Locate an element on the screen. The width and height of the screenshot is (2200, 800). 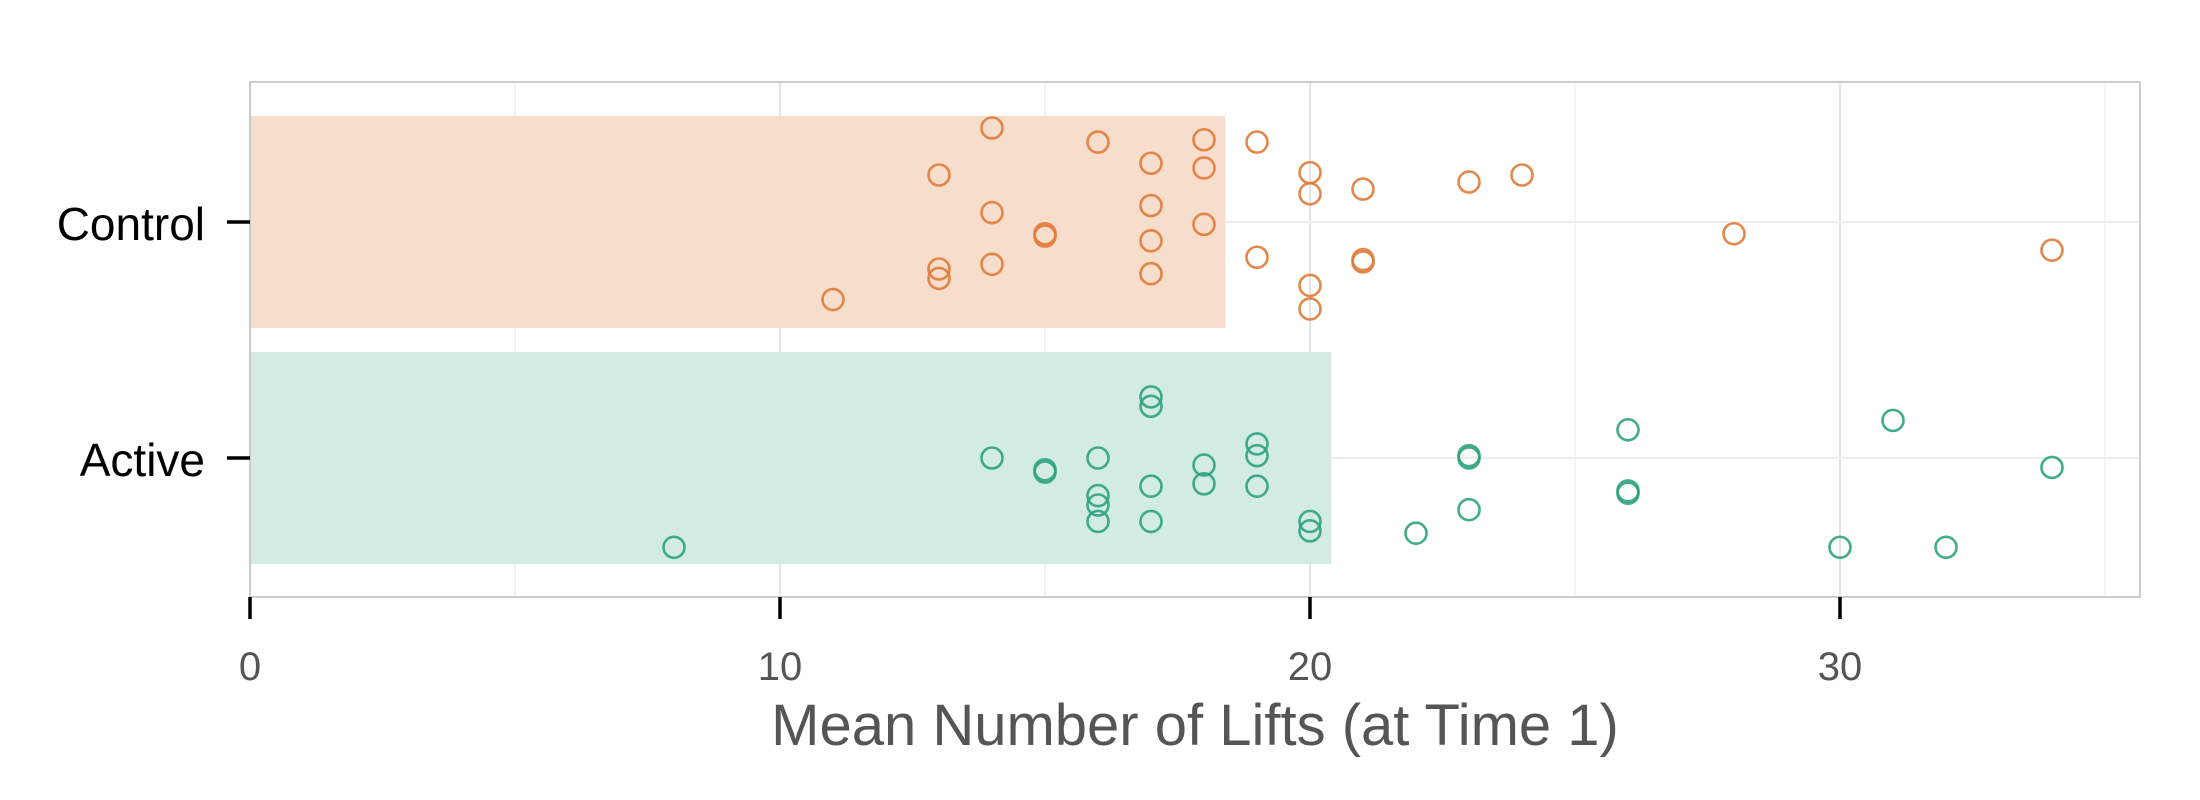
category-label-control: Control is located at coordinates (131, 224).